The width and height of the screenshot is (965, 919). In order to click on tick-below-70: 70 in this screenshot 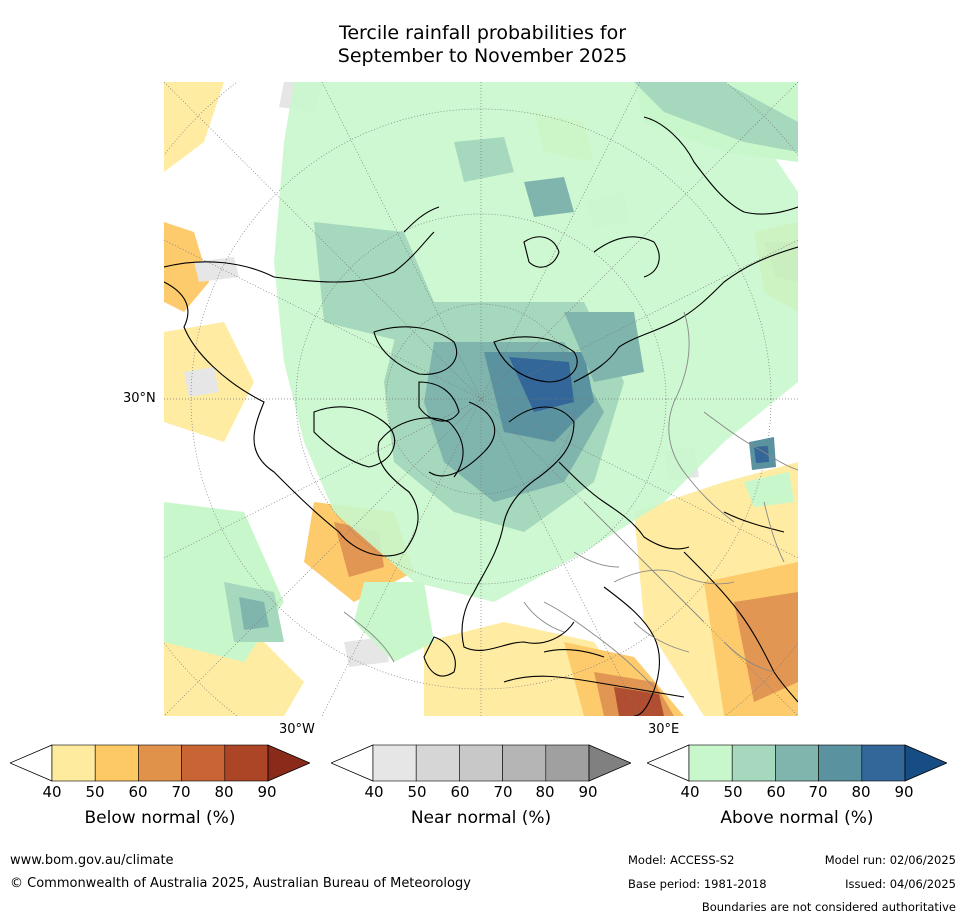, I will do `click(181, 792)`.